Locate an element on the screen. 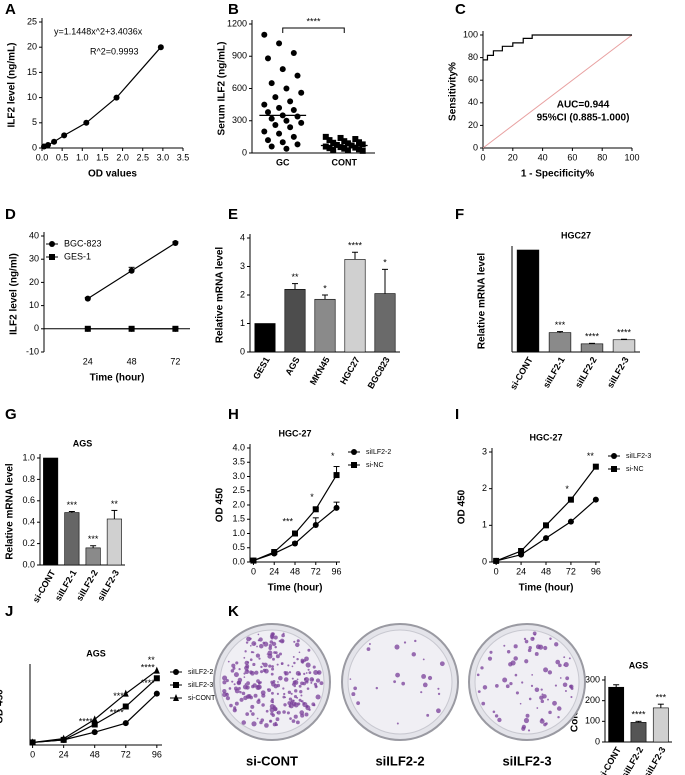  significance: *** is located at coordinates (560, 325).